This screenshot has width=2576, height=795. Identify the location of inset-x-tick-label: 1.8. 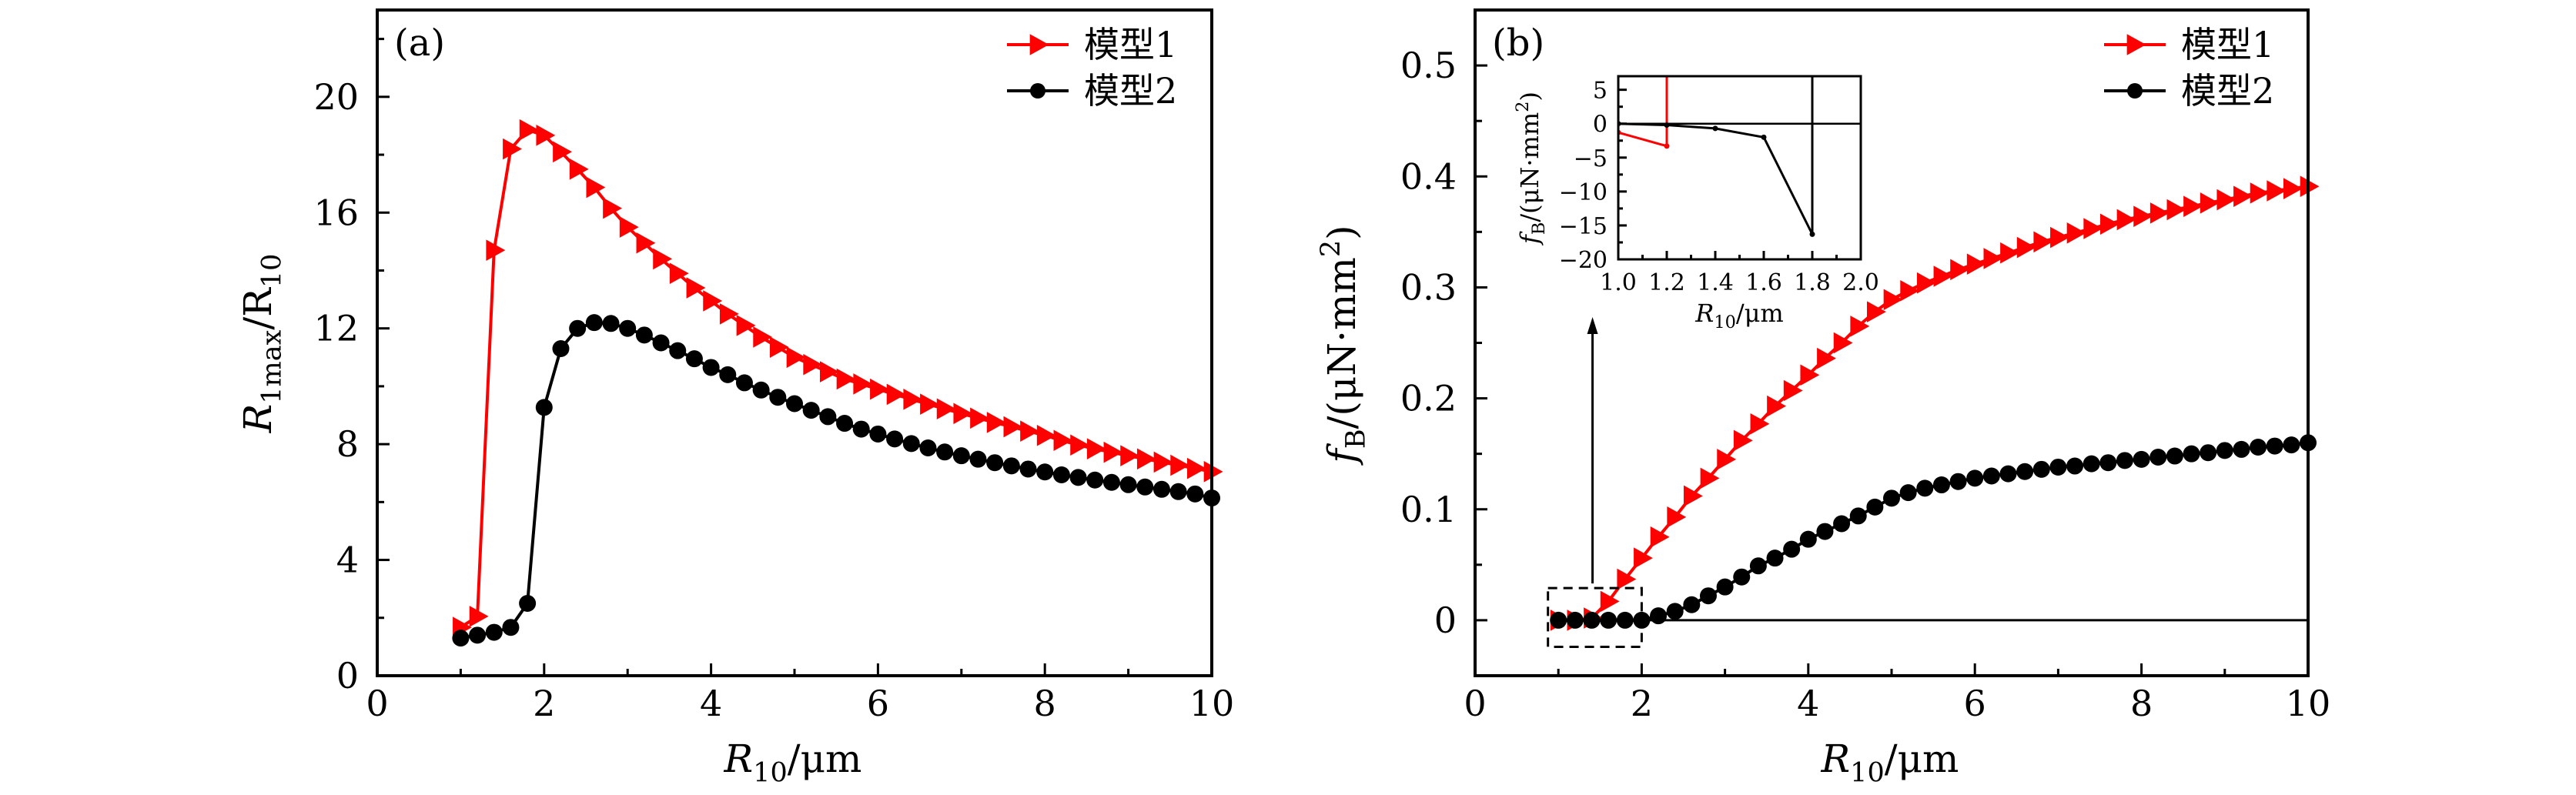
(1813, 282).